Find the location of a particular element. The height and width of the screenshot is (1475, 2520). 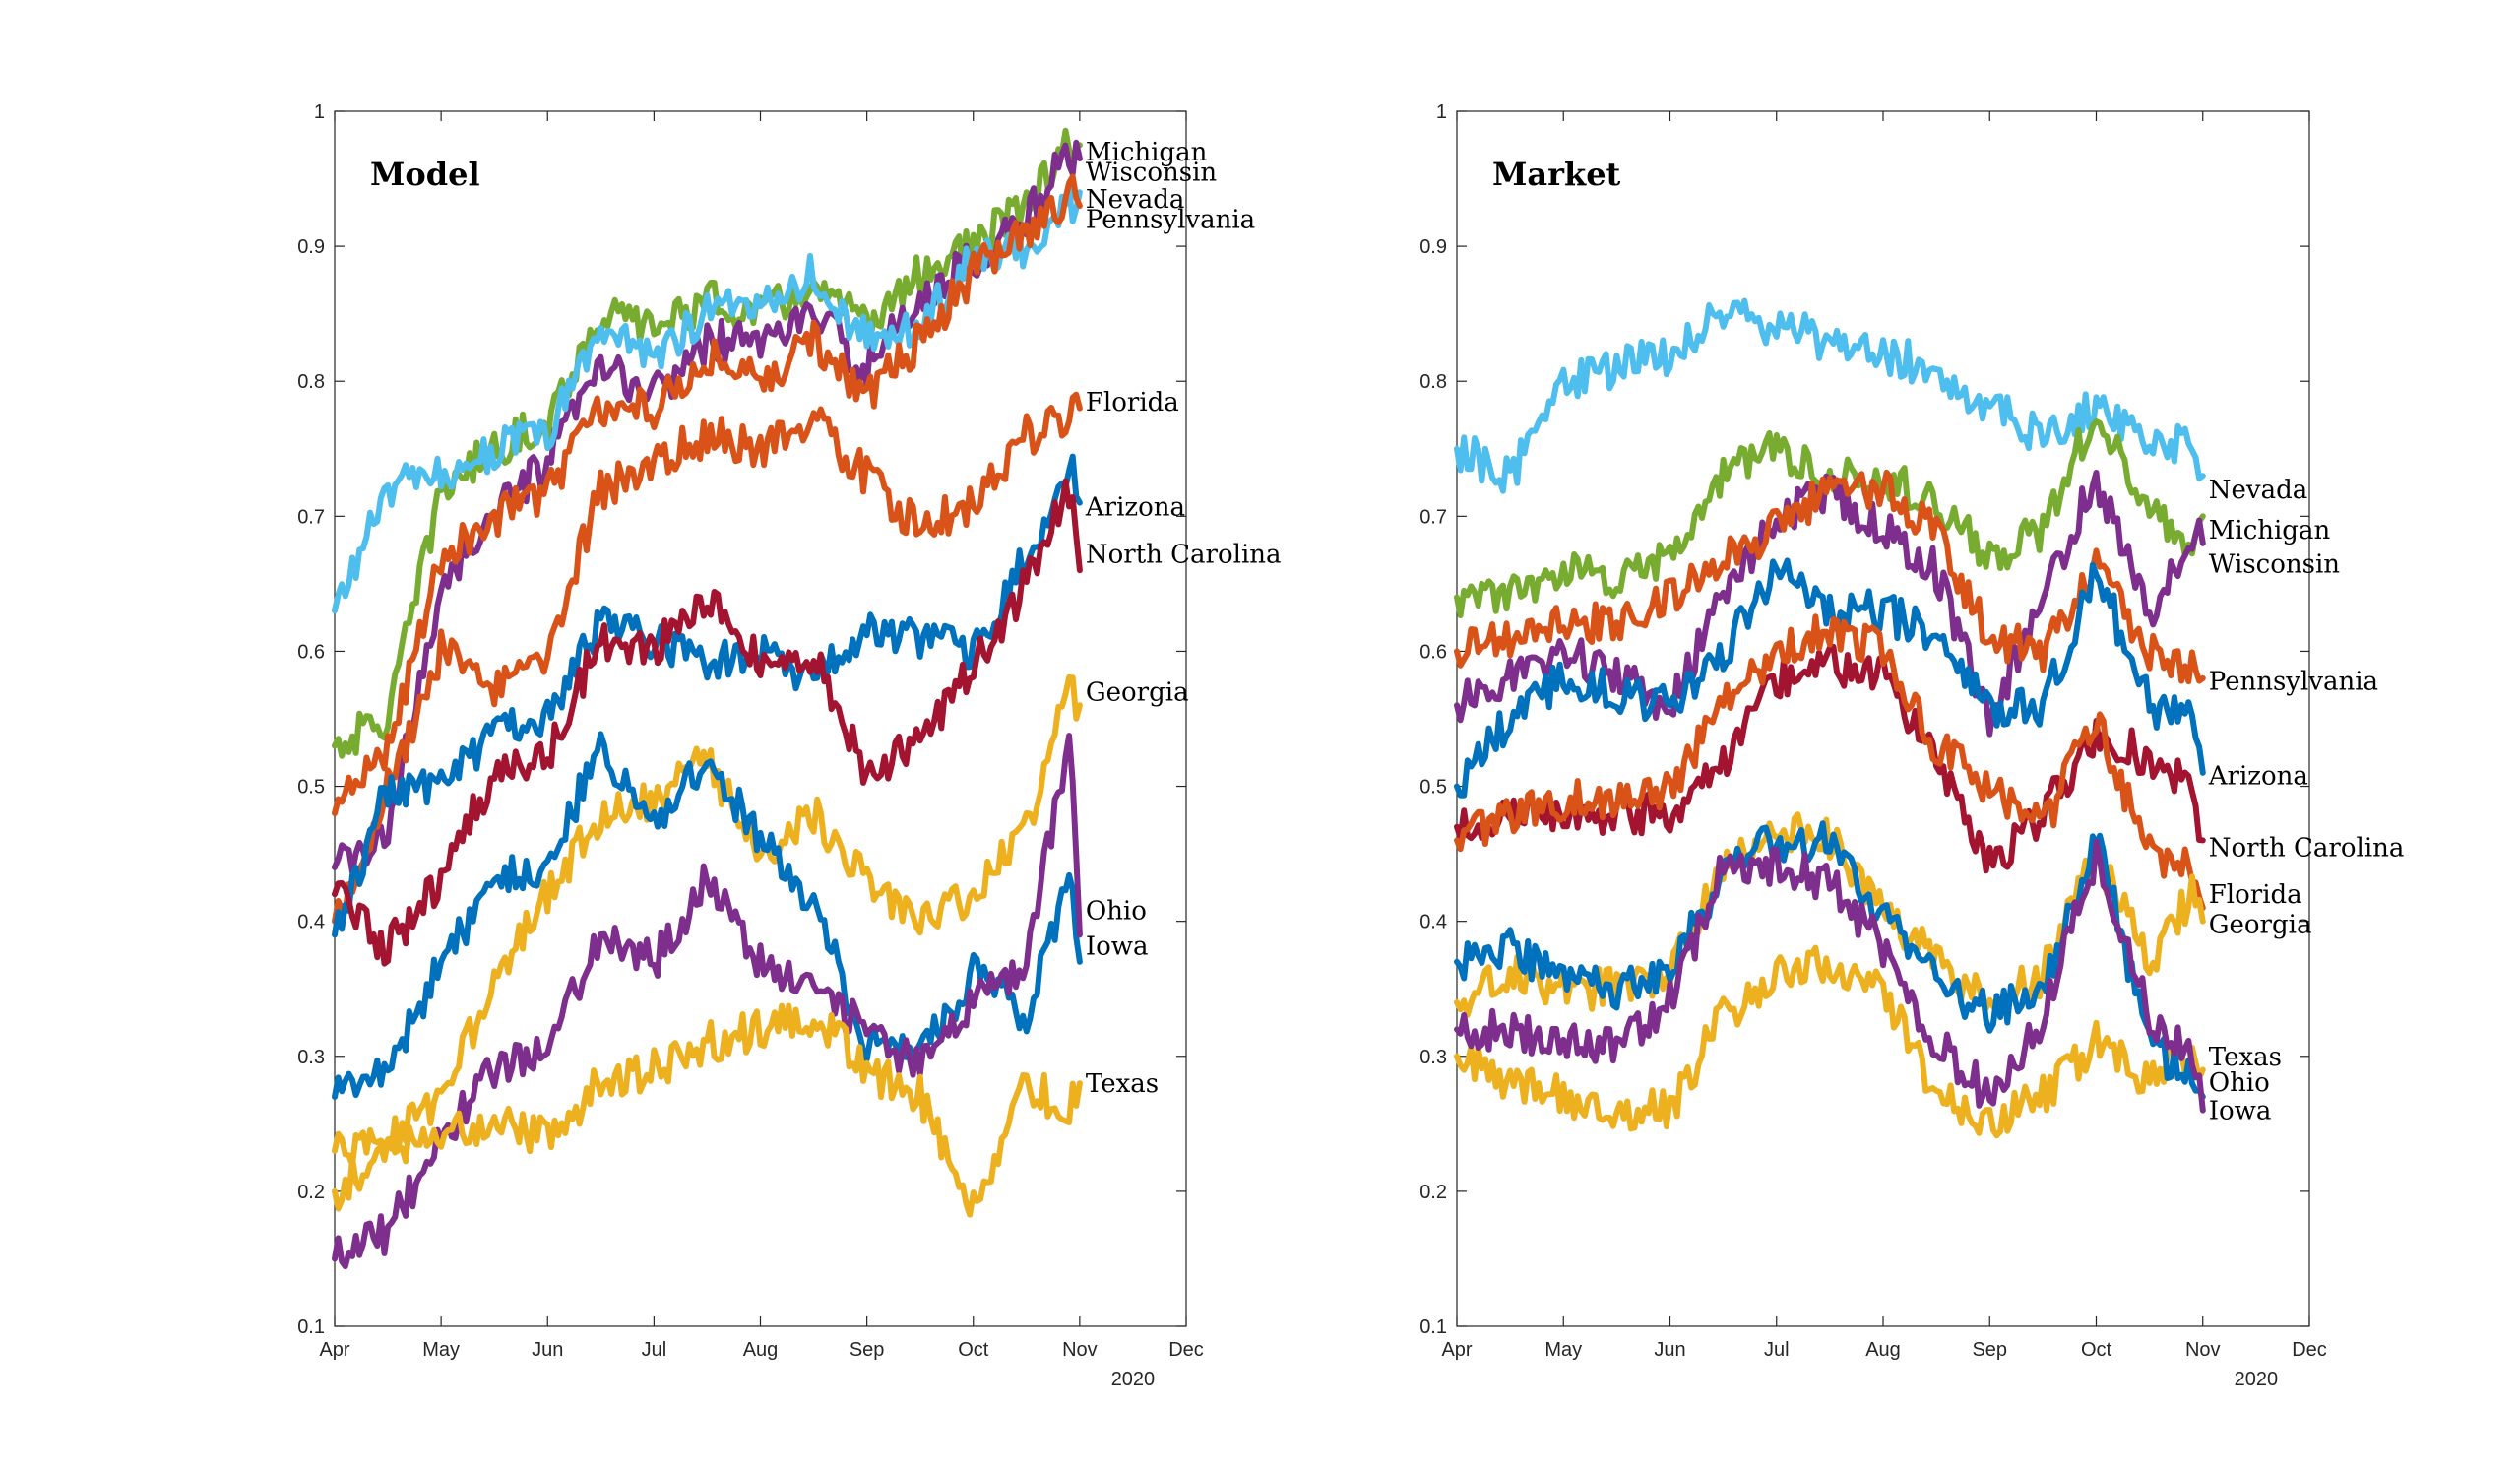

model-line-arizona is located at coordinates (707, 695).